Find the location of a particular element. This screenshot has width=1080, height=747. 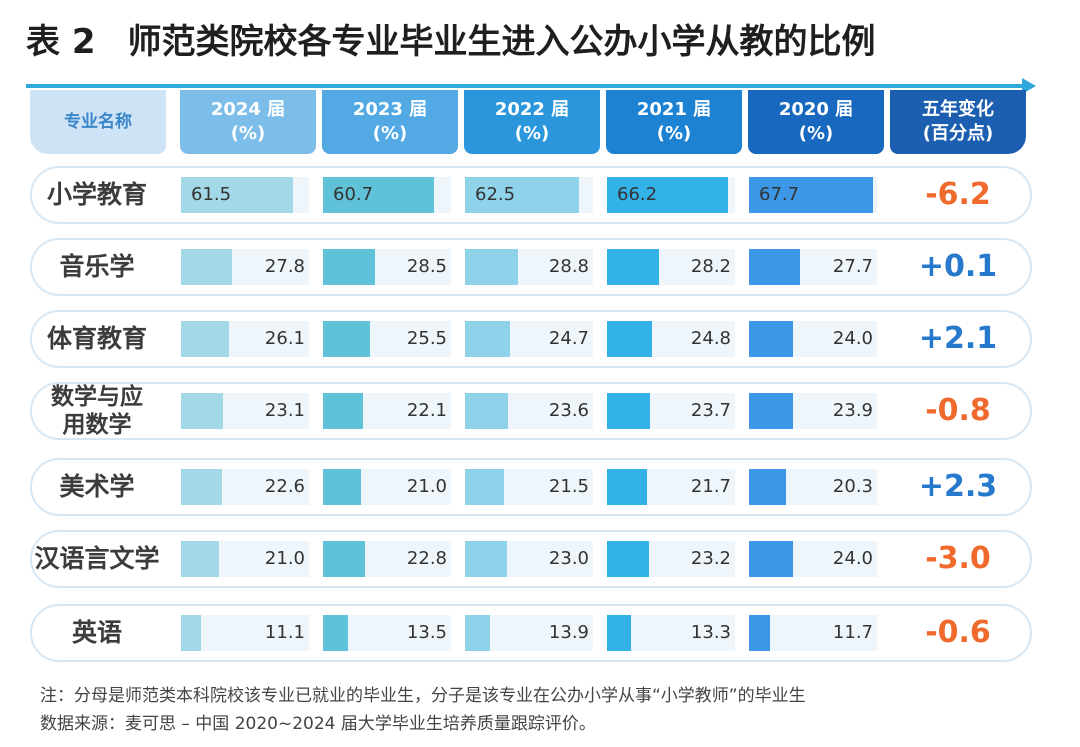

value-label: 28.5 is located at coordinates (426, 266).